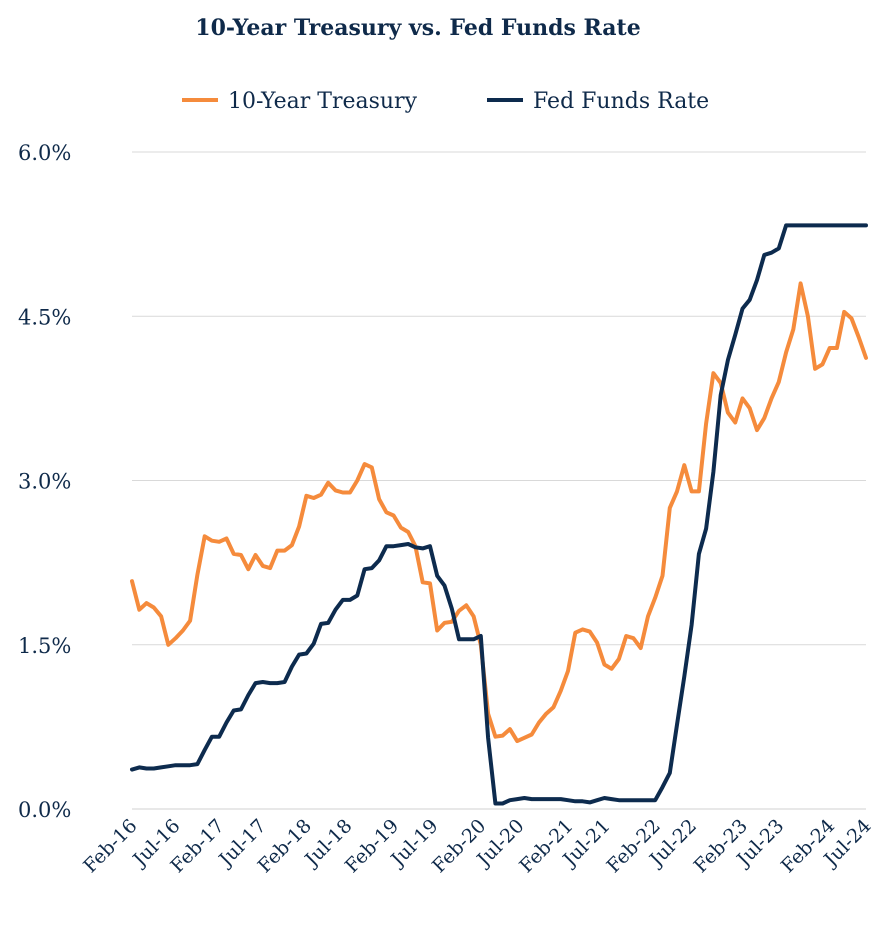 This screenshot has width=877, height=938. What do you see at coordinates (323, 101) in the screenshot?
I see `legend-label-10-year-treasury: 10-Year Treasury` at bounding box center [323, 101].